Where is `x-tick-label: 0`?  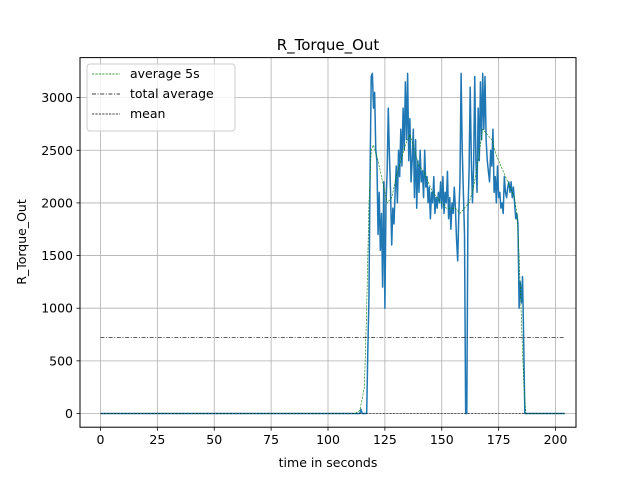
x-tick-label: 0 is located at coordinates (101, 439).